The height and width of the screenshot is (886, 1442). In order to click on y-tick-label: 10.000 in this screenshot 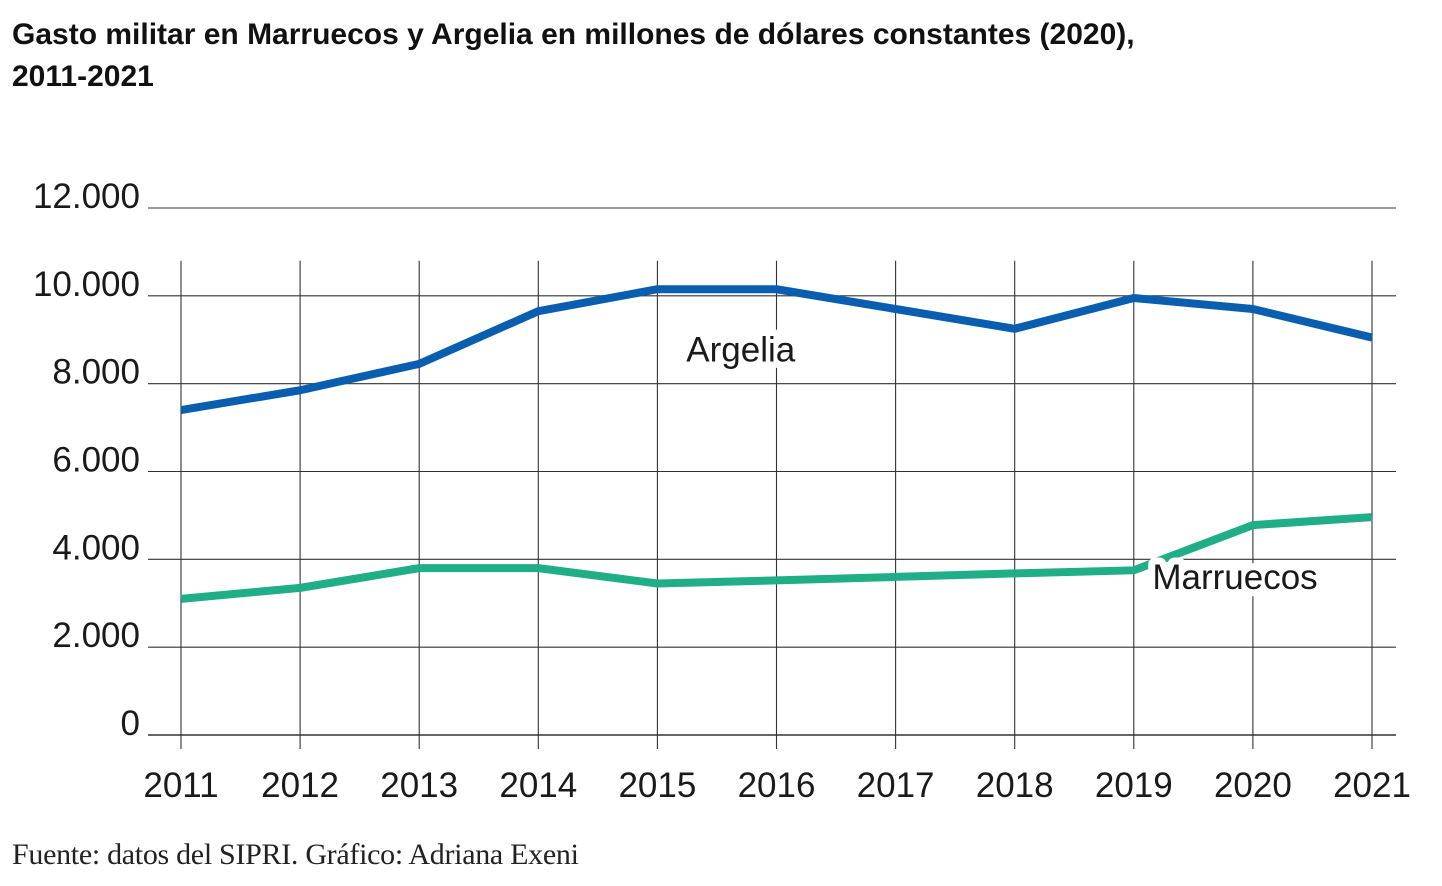, I will do `click(86, 284)`.